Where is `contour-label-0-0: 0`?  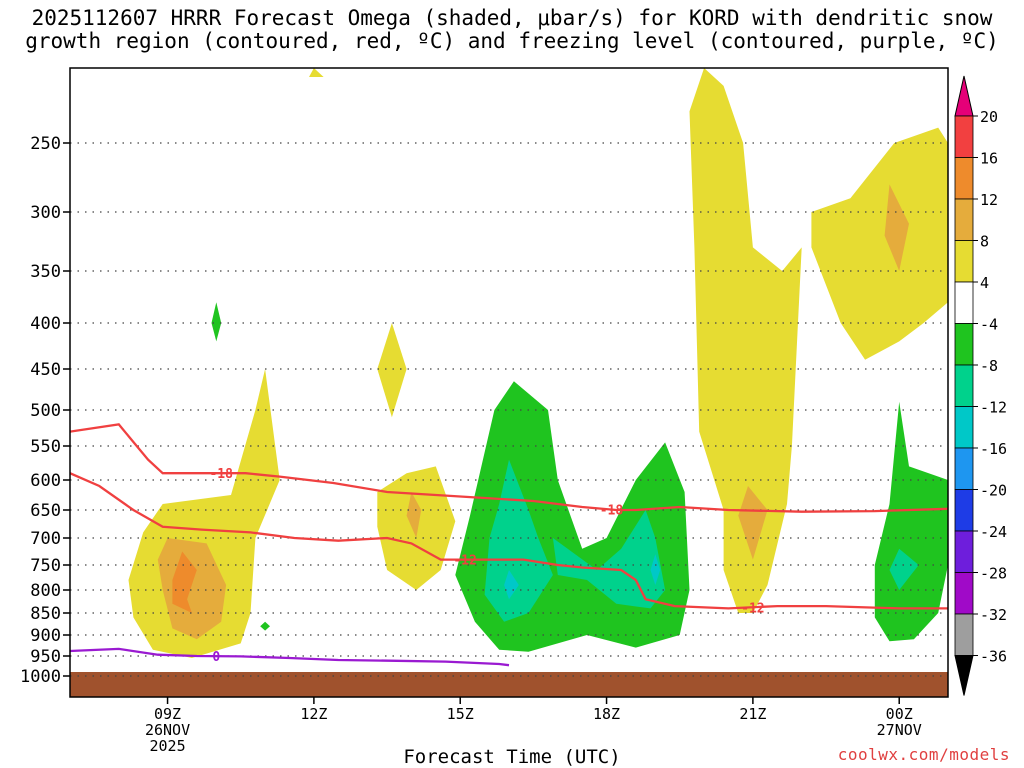
contour-label-0-0: 0 is located at coordinates (216, 657).